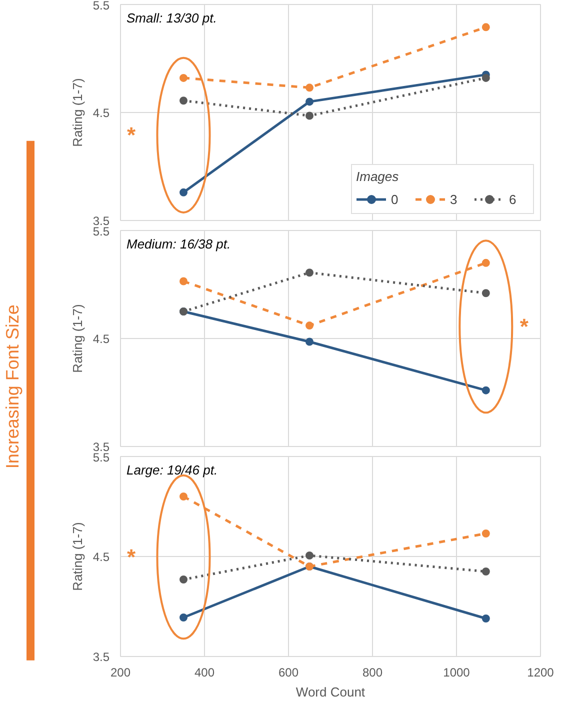 The width and height of the screenshot is (568, 706). I want to click on x-axis-title: Word Count, so click(331, 692).